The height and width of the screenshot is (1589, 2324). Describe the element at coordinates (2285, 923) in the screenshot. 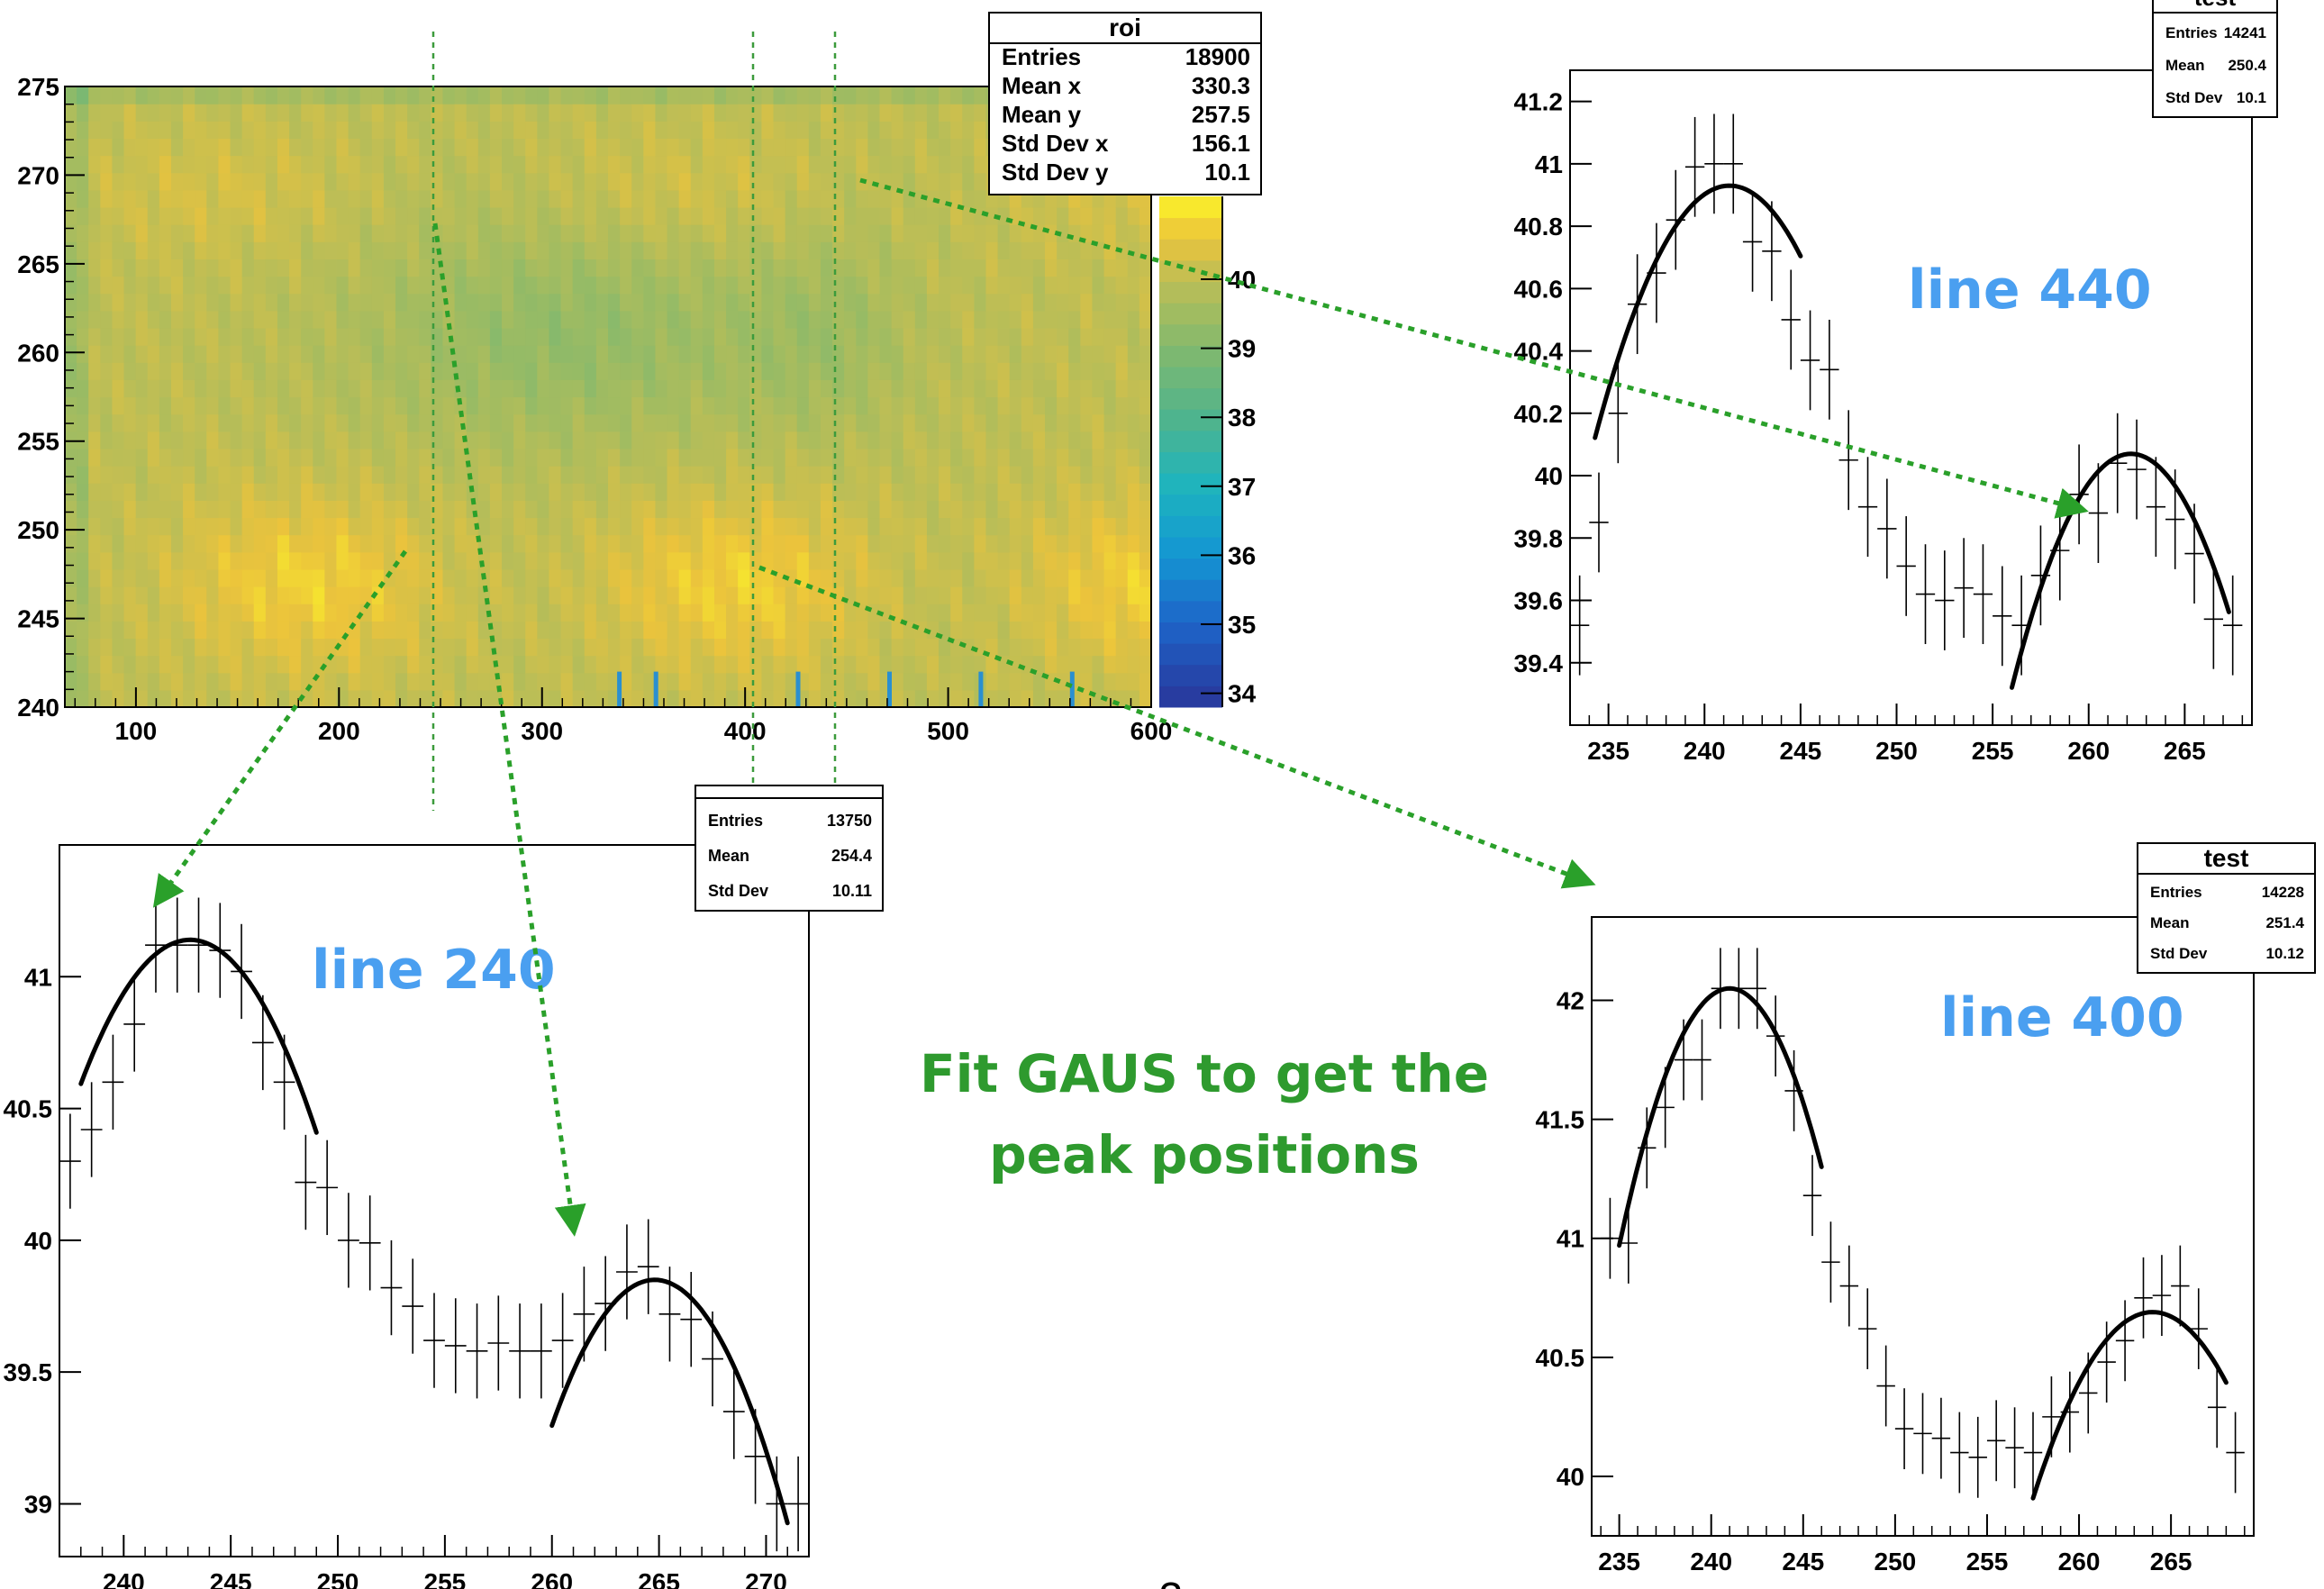

I see `stat-row-value: 251.4` at that location.